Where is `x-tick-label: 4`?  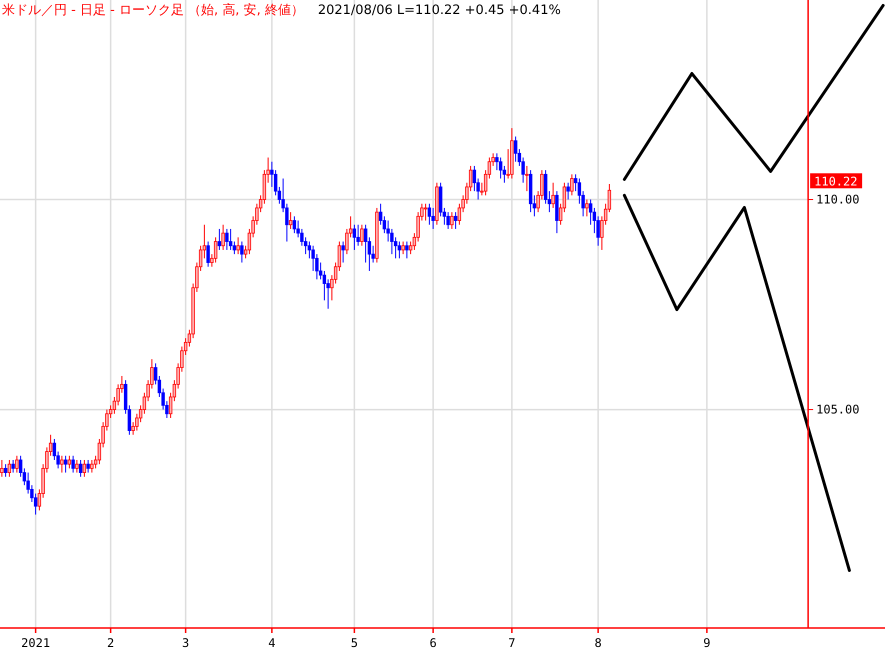
x-tick-label: 4 is located at coordinates (272, 643).